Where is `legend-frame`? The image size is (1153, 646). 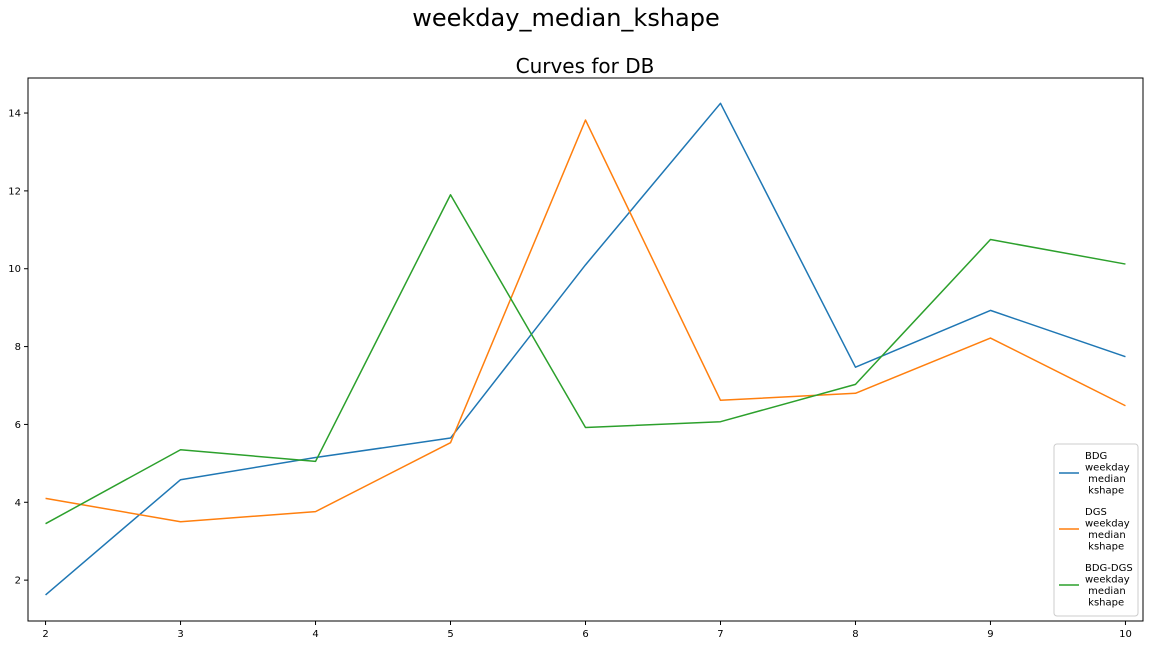 legend-frame is located at coordinates (1096, 530).